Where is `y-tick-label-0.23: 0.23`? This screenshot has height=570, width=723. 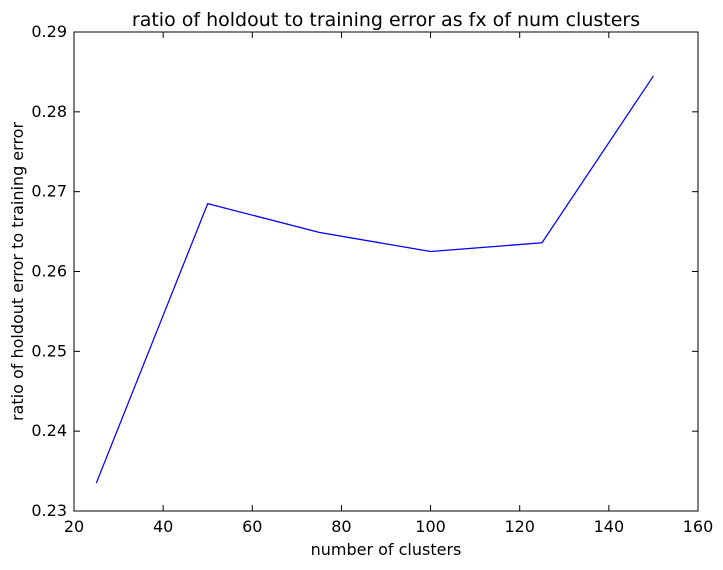 y-tick-label-0.23: 0.23 is located at coordinates (49, 510).